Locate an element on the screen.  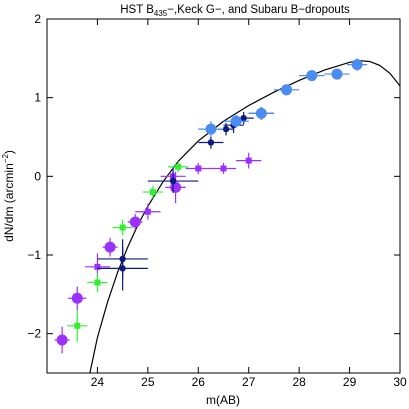
x-tick-label: 28 is located at coordinates (299, 382).